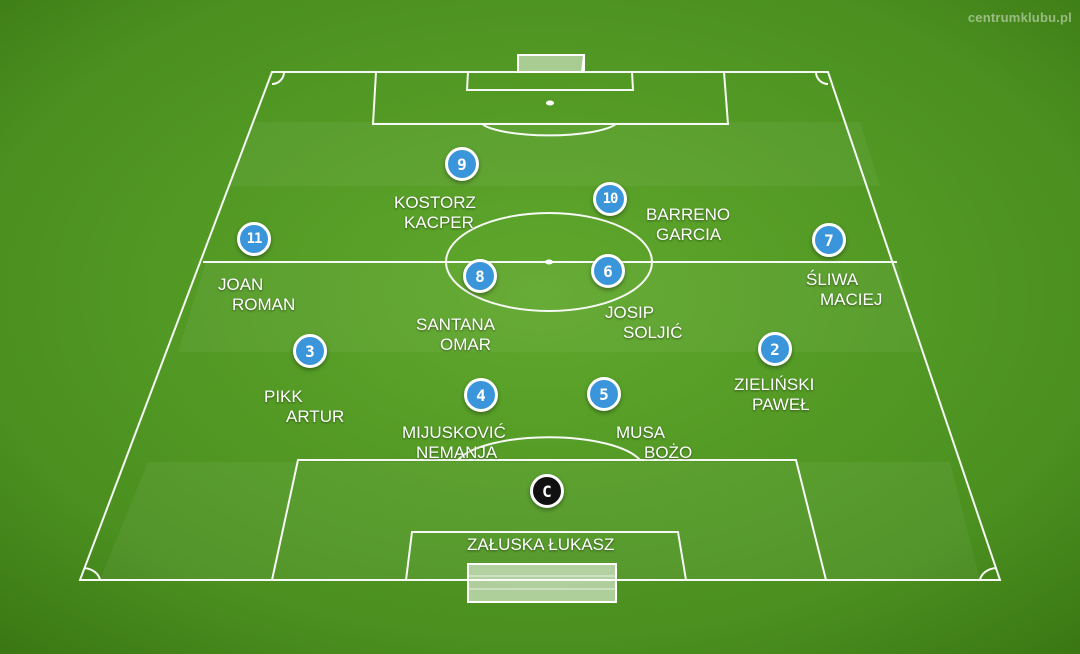 This screenshot has width=1080, height=654. I want to click on player-name-4: MIJUSKOVIĆ NEMANJA, so click(454, 443).